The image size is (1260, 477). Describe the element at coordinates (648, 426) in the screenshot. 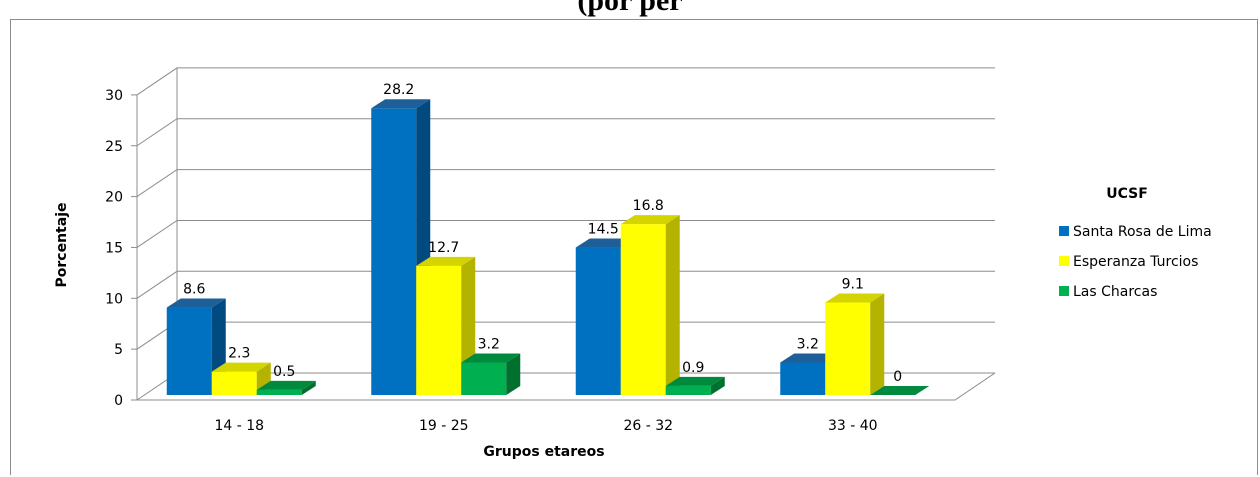

I see `x-tick-label: 26 - 32` at that location.